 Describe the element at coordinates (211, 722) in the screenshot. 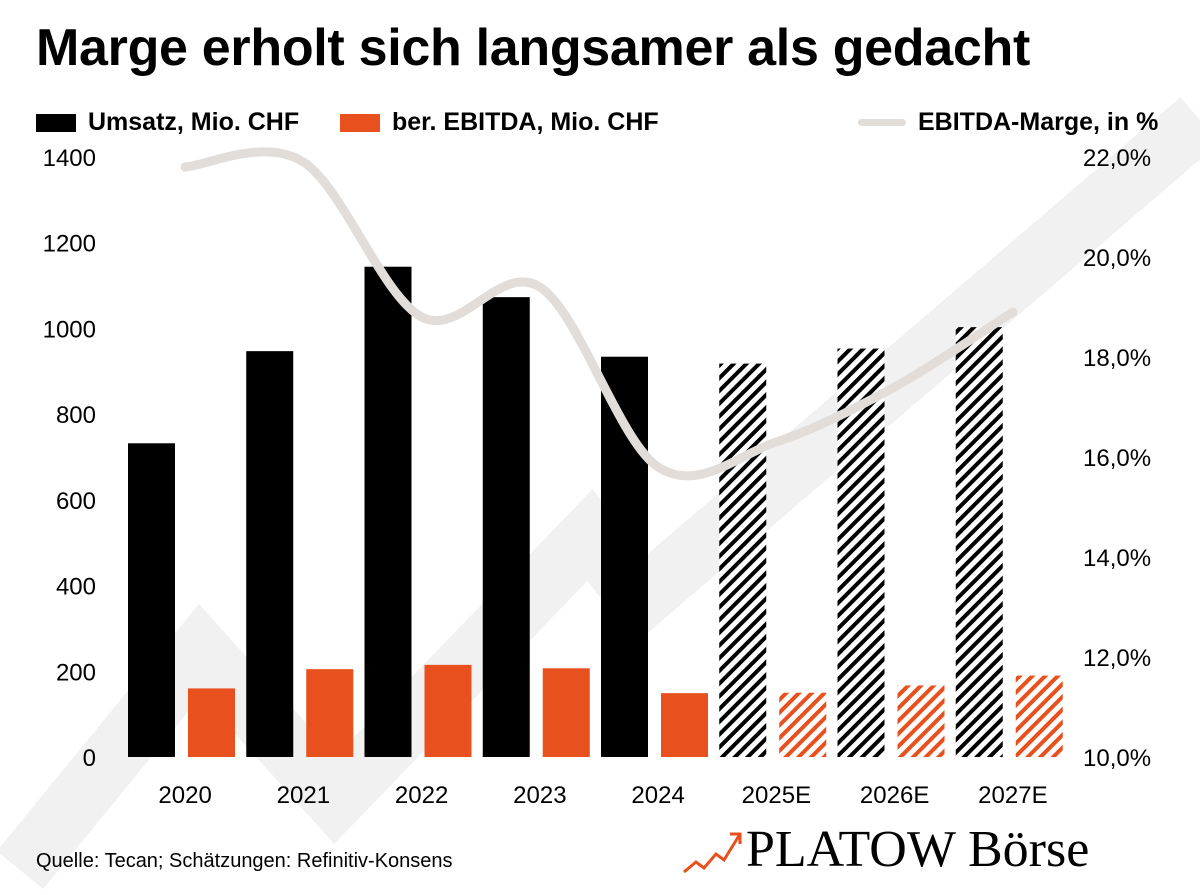

I see `bar-ebitda-2020` at that location.